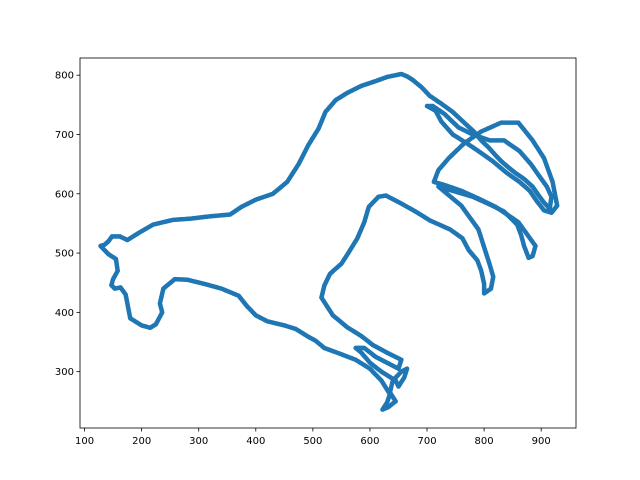 The image size is (640, 480). What do you see at coordinates (64, 372) in the screenshot?
I see `y-tick-label: 300` at bounding box center [64, 372].